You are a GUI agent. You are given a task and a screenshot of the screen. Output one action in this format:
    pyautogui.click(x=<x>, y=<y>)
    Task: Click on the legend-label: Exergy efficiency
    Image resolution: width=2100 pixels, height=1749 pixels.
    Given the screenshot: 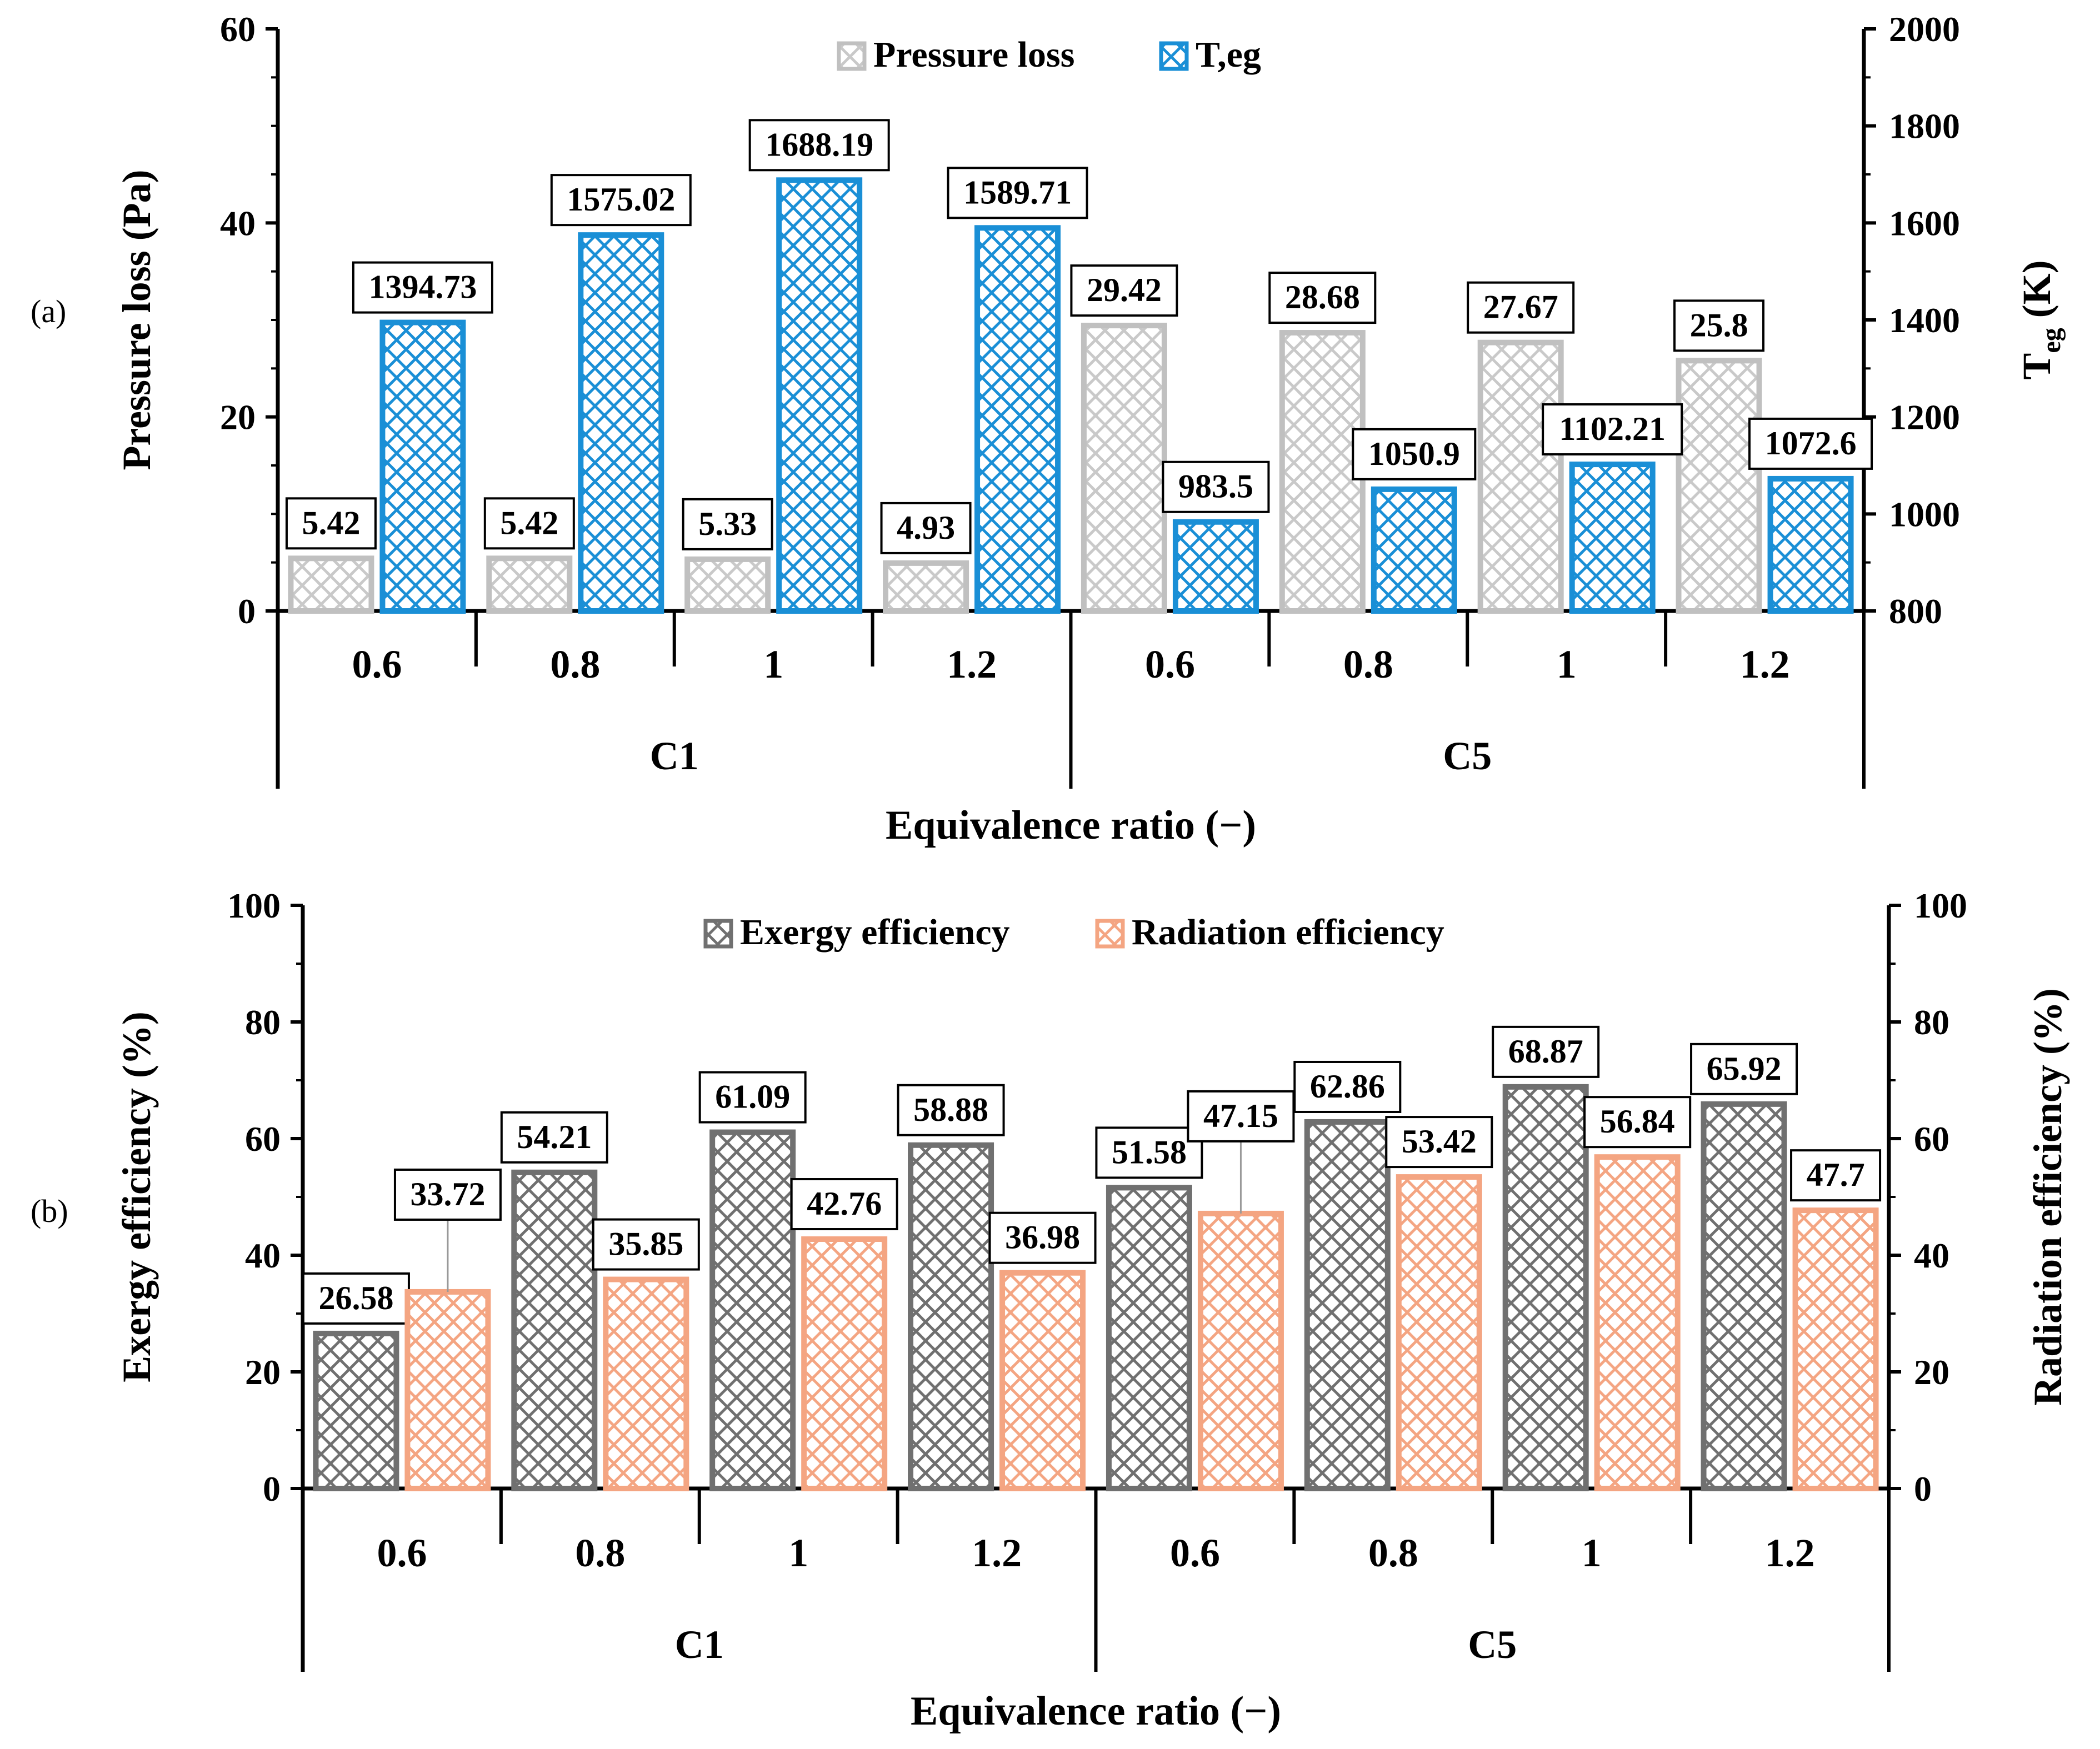 What is the action you would take?
    pyautogui.click(x=875, y=932)
    